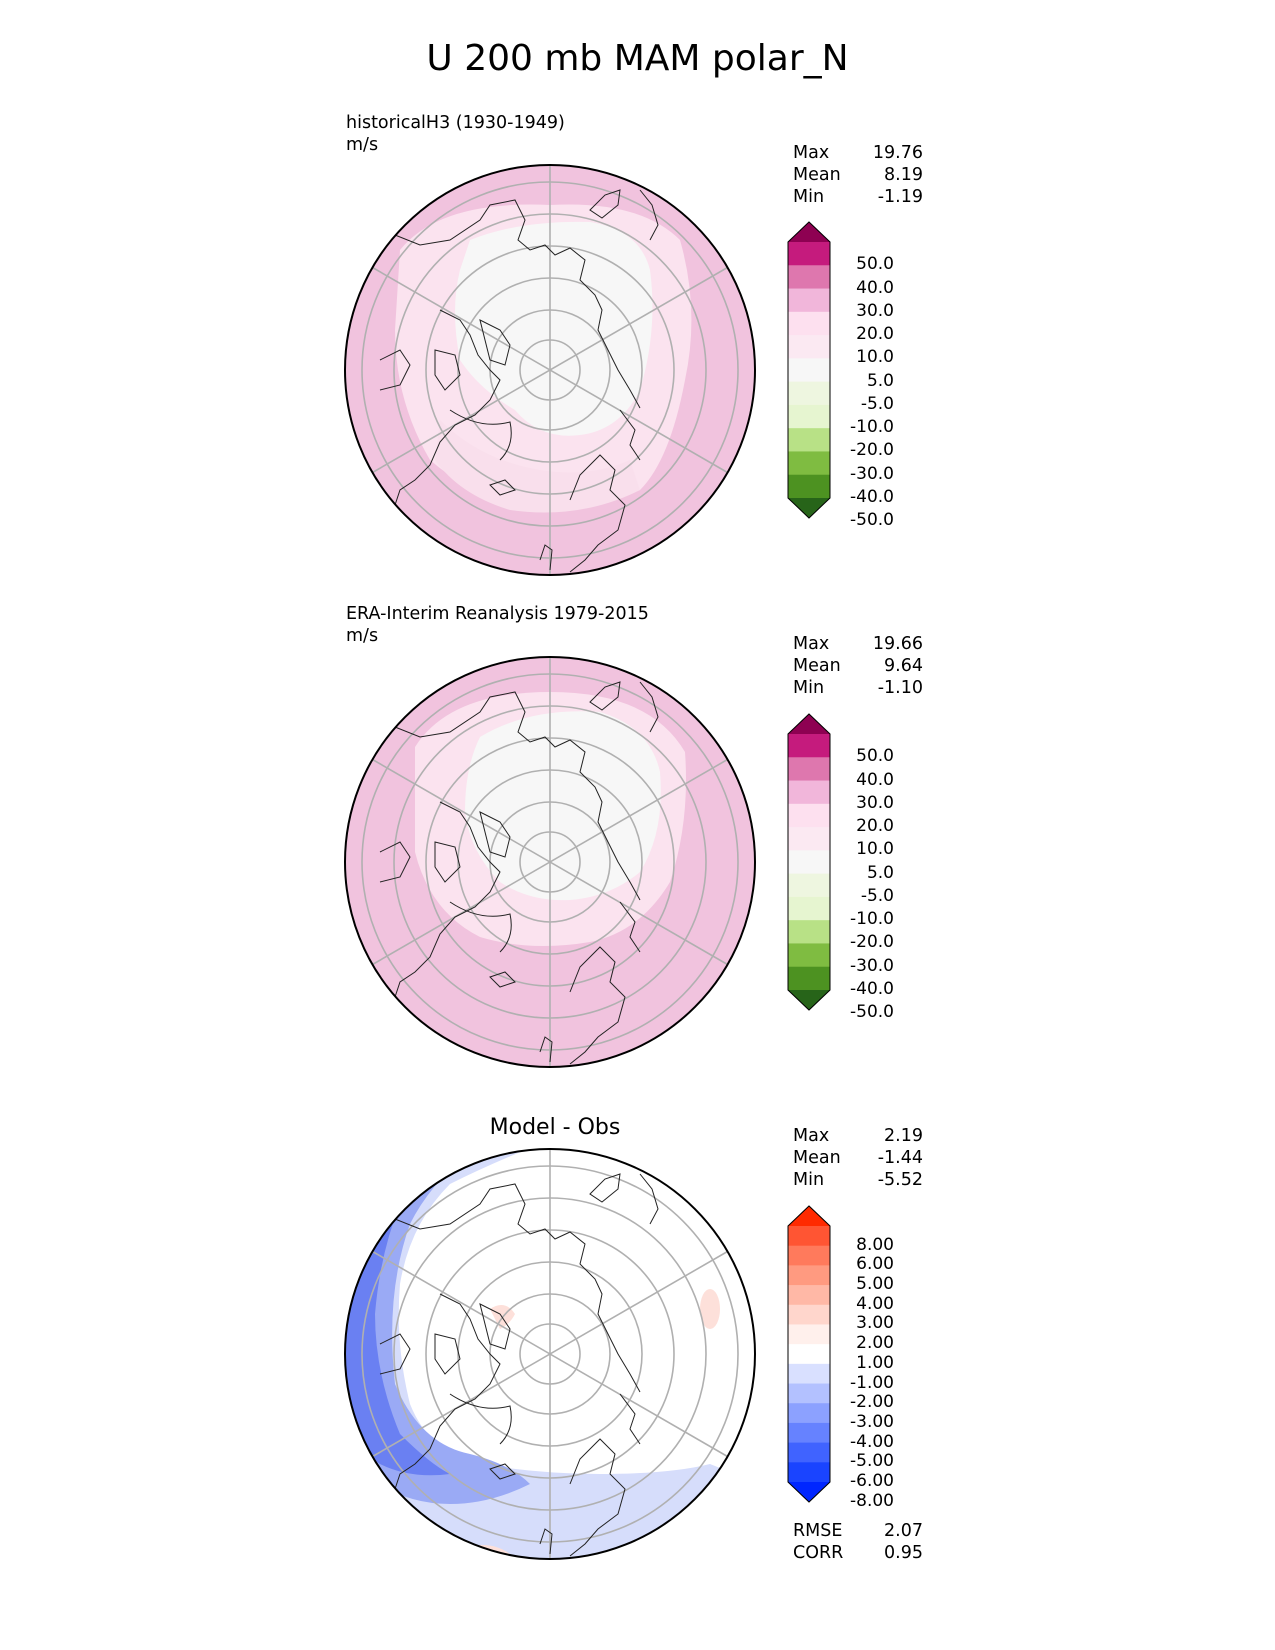 The image size is (1275, 1650). I want to click on obs-map-boundary, so click(550, 862).